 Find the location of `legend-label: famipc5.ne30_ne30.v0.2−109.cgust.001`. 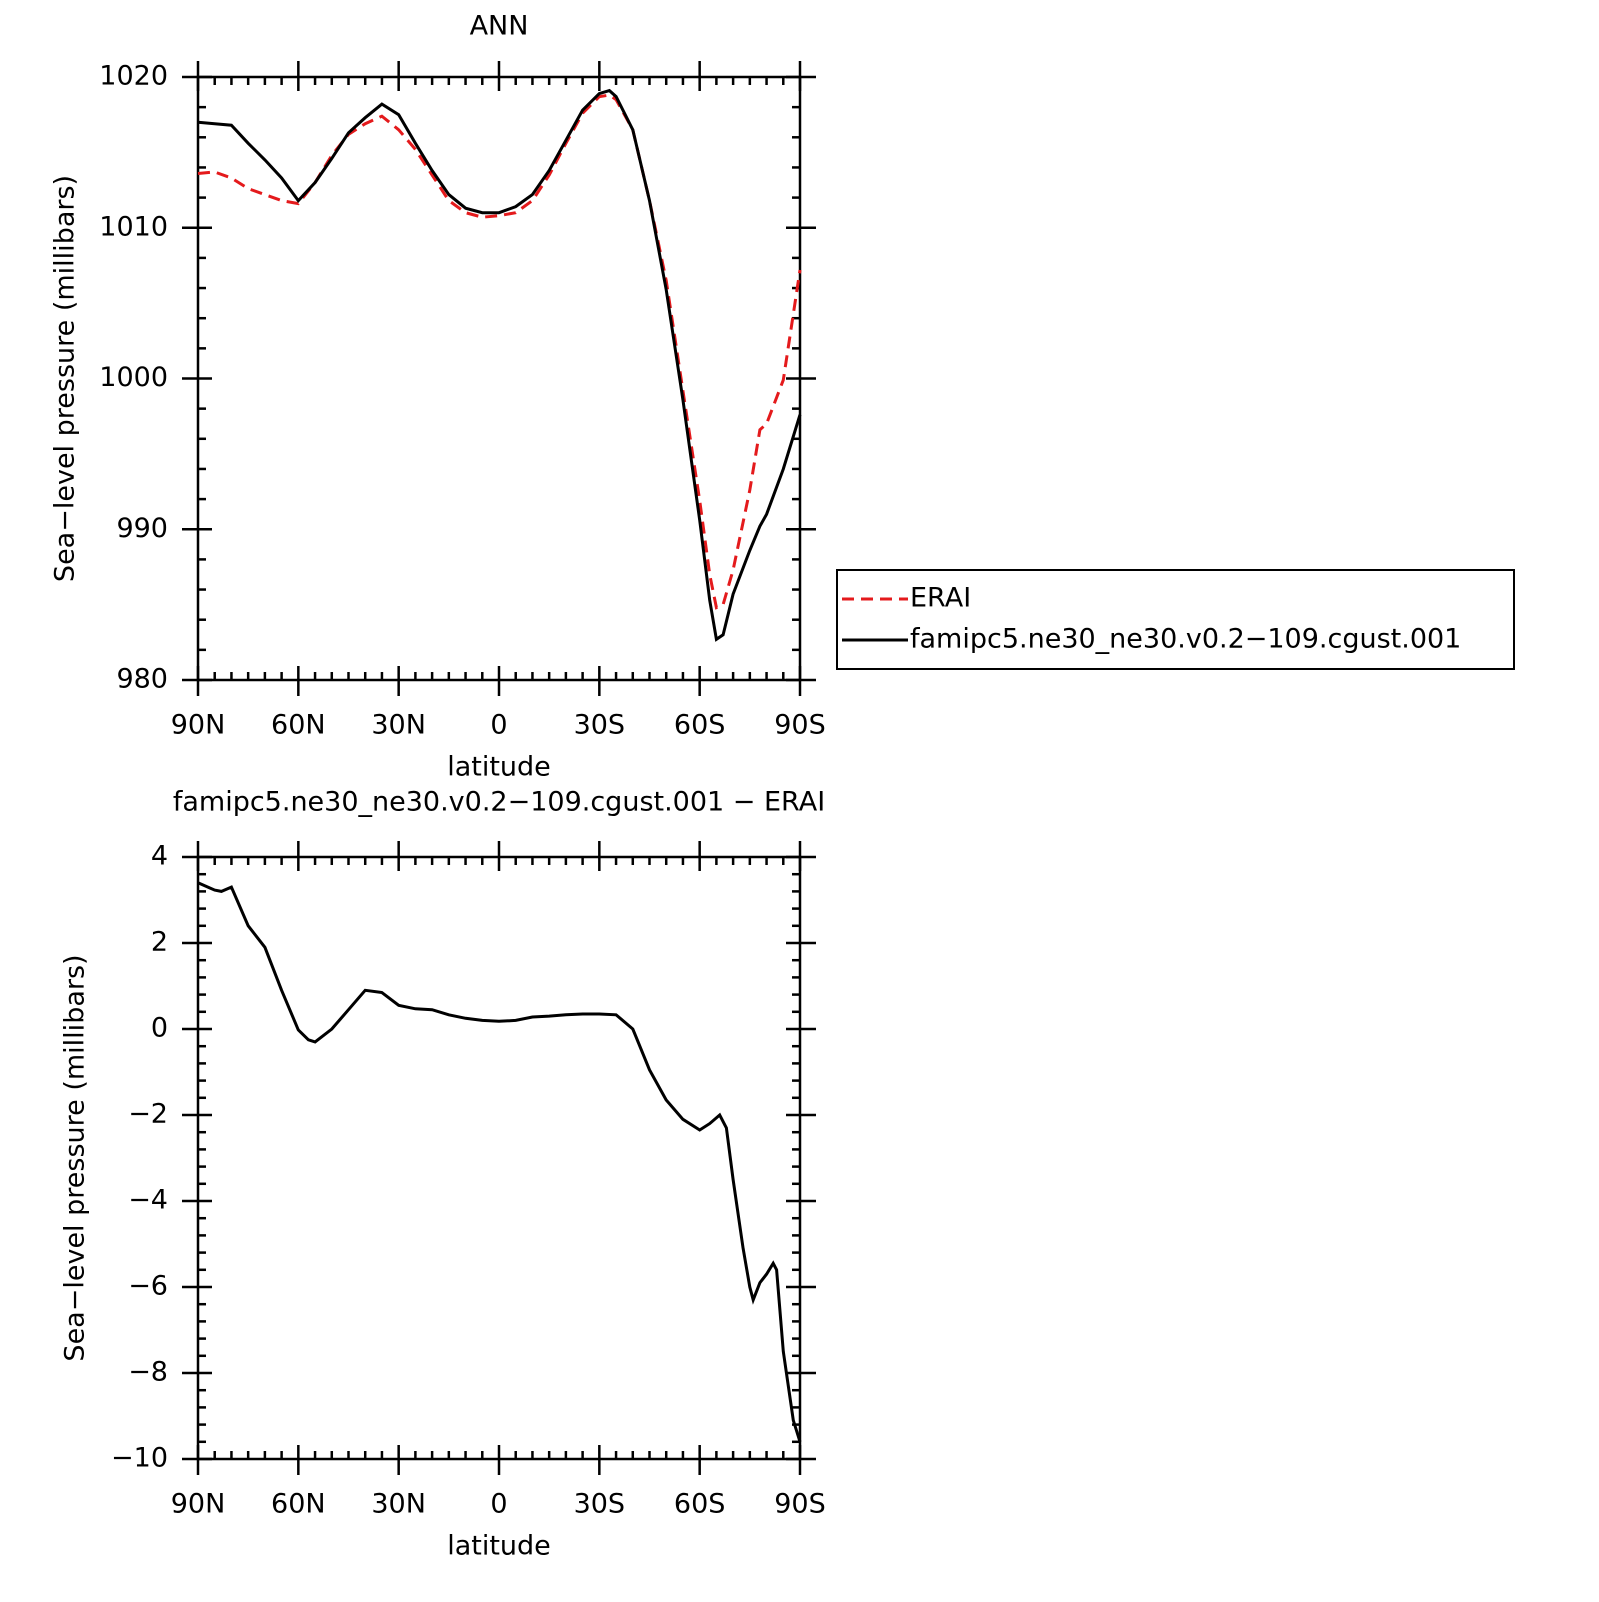

legend-label: famipc5.ne30_ne30.v0.2−109.cgust.001 is located at coordinates (1185, 639).